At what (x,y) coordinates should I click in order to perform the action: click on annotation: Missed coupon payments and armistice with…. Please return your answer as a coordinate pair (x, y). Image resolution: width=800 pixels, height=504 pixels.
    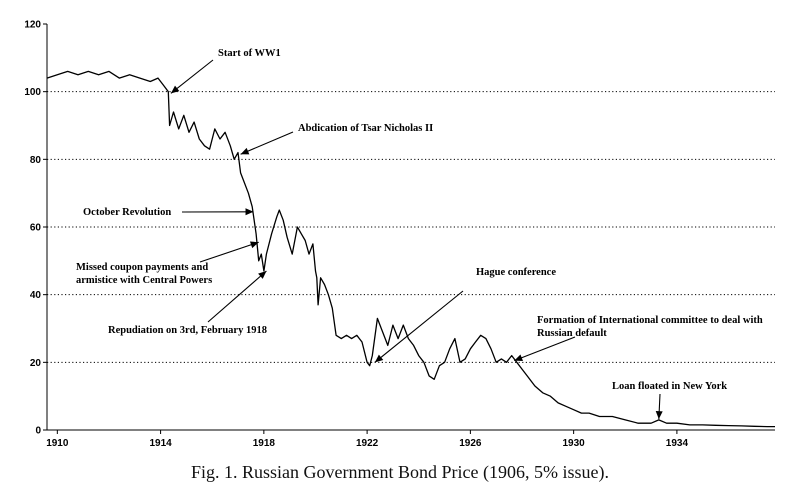
    Looking at the image, I should click on (167, 263).